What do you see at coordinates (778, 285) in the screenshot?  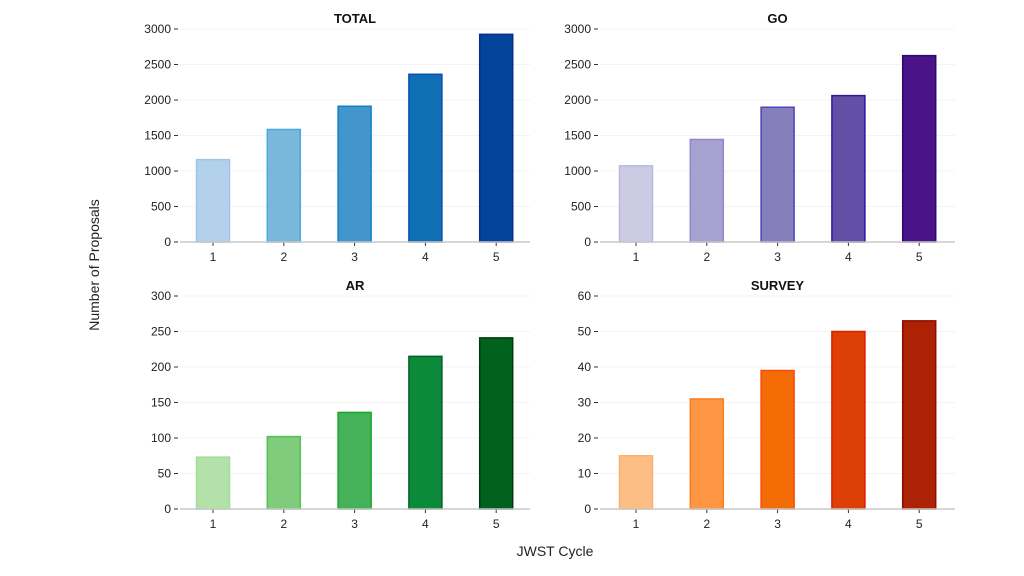 I see `panel-title: SURVEY` at bounding box center [778, 285].